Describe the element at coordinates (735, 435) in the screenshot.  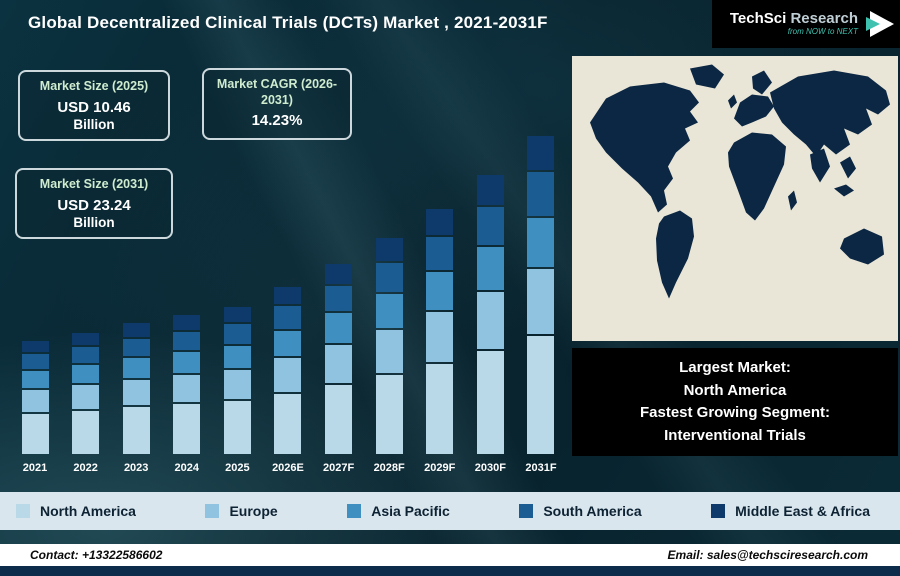
I see `callout-line: Interventional Trials` at that location.